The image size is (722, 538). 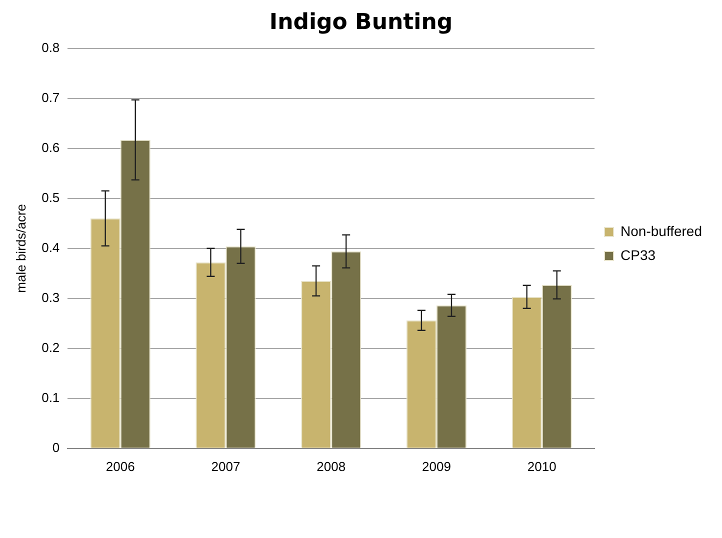 What do you see at coordinates (51, 147) in the screenshot?
I see `y-tick-label: 0.6` at bounding box center [51, 147].